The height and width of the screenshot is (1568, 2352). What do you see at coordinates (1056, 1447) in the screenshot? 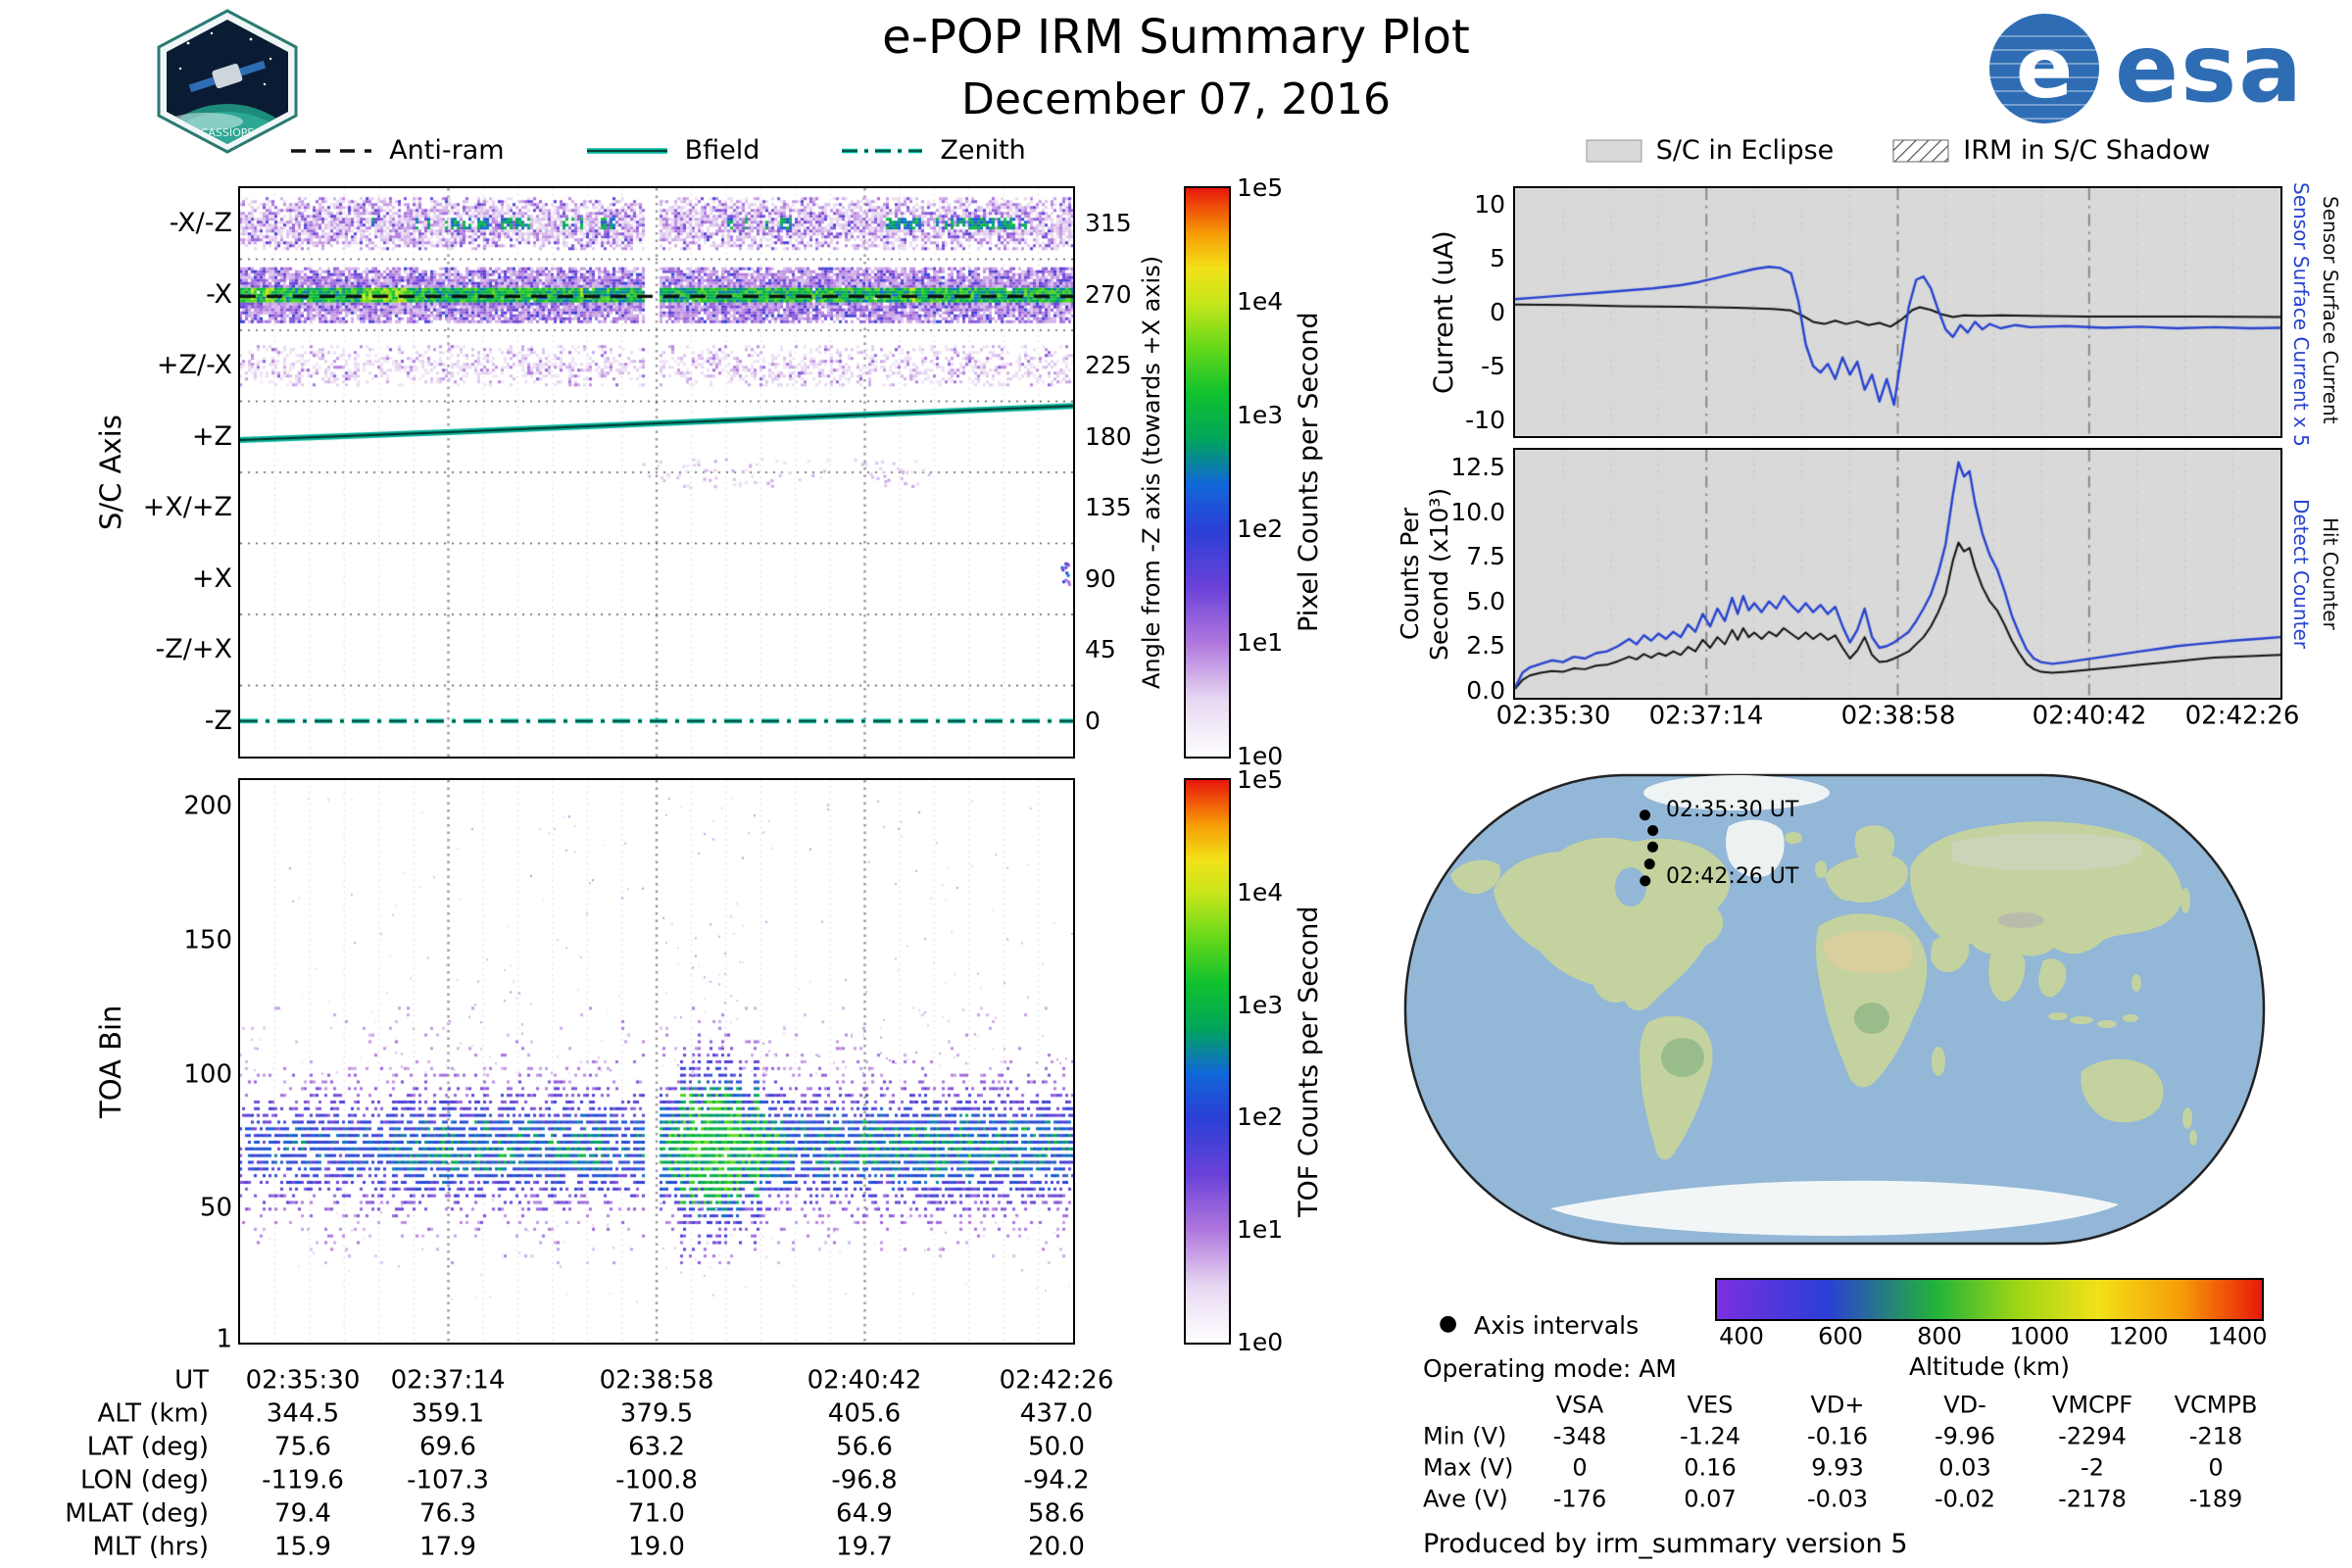
I see `xaxis-value: 50.0` at bounding box center [1056, 1447].